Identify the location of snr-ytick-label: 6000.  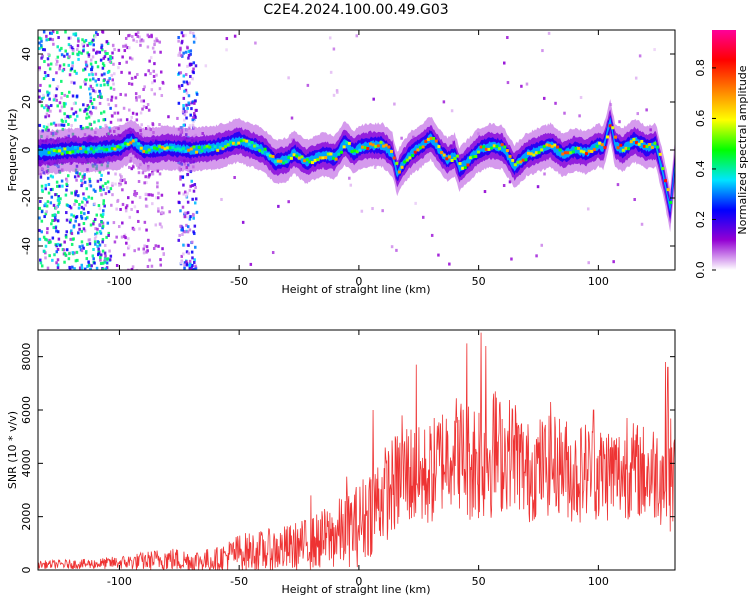
(26, 410).